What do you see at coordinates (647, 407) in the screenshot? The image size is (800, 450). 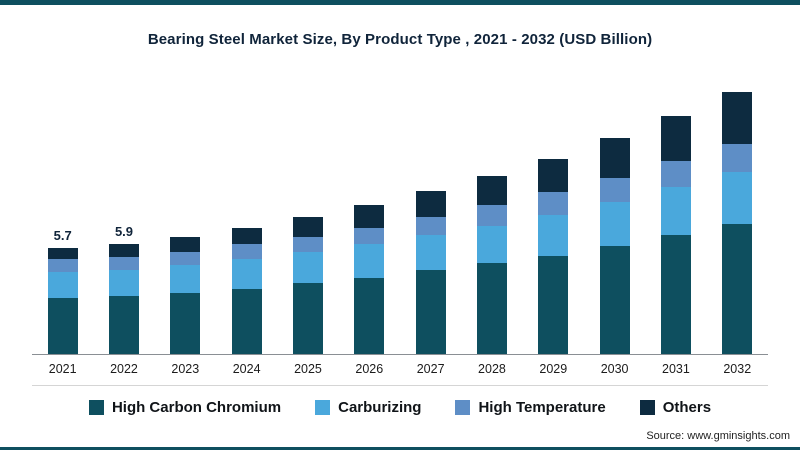 I see `legend-swatch-others` at bounding box center [647, 407].